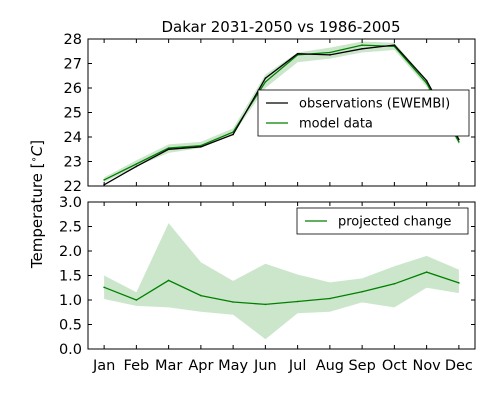 The image size is (500, 400). What do you see at coordinates (361, 366) in the screenshot?
I see `x-tick-label-8: Sep` at bounding box center [361, 366].